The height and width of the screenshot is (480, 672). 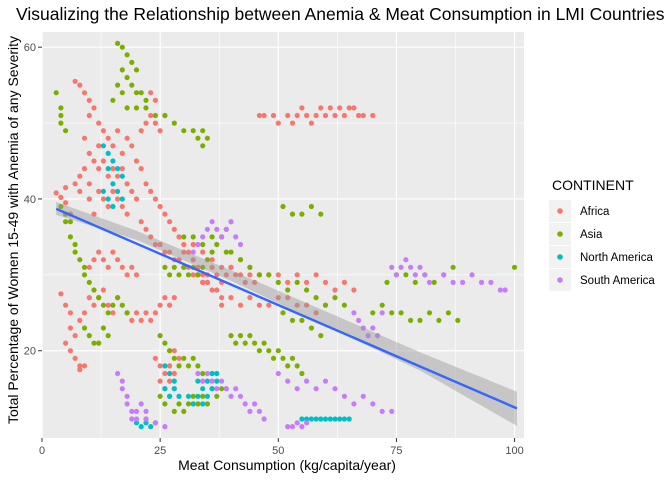 I want to click on x-tick-label: 50, so click(x=278, y=451).